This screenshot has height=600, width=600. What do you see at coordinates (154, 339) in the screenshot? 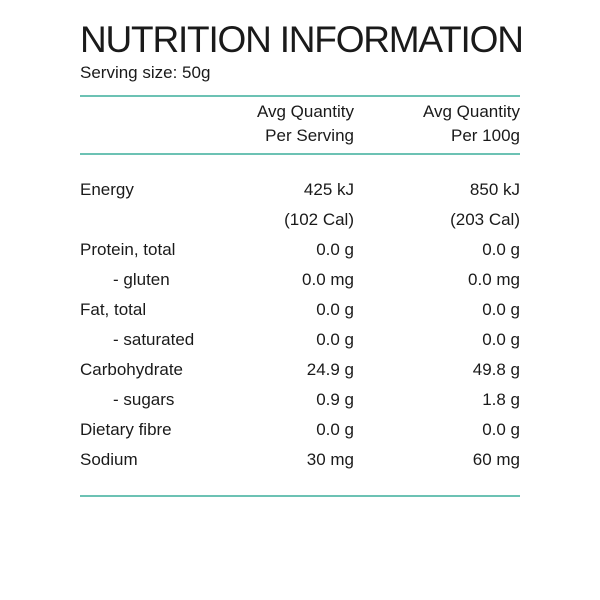
I see `nutrient-label: - saturated` at bounding box center [154, 339].